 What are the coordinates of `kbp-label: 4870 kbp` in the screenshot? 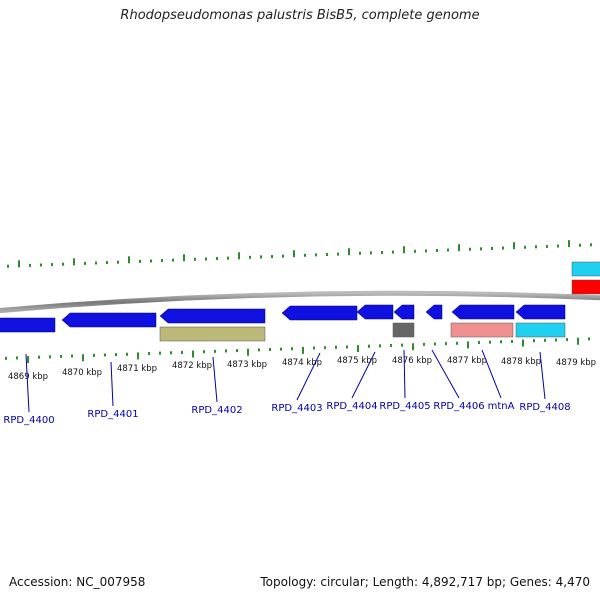 It's located at (82, 373).